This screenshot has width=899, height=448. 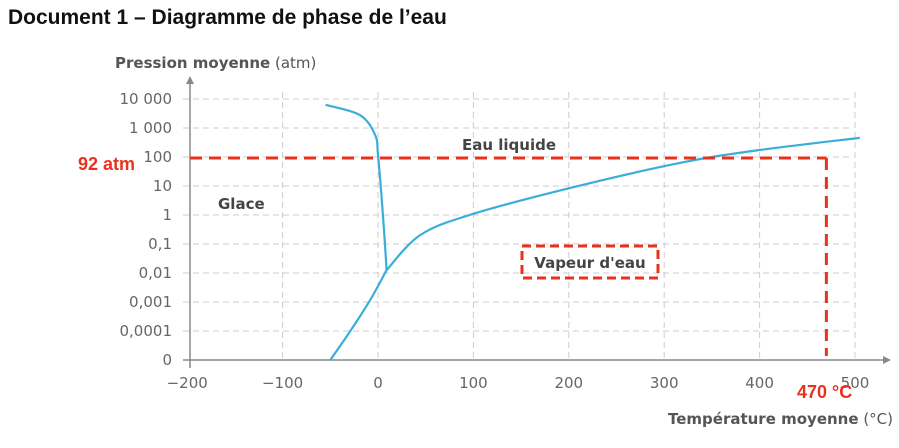 What do you see at coordinates (241, 204) in the screenshot?
I see `region-label-ice: Glace` at bounding box center [241, 204].